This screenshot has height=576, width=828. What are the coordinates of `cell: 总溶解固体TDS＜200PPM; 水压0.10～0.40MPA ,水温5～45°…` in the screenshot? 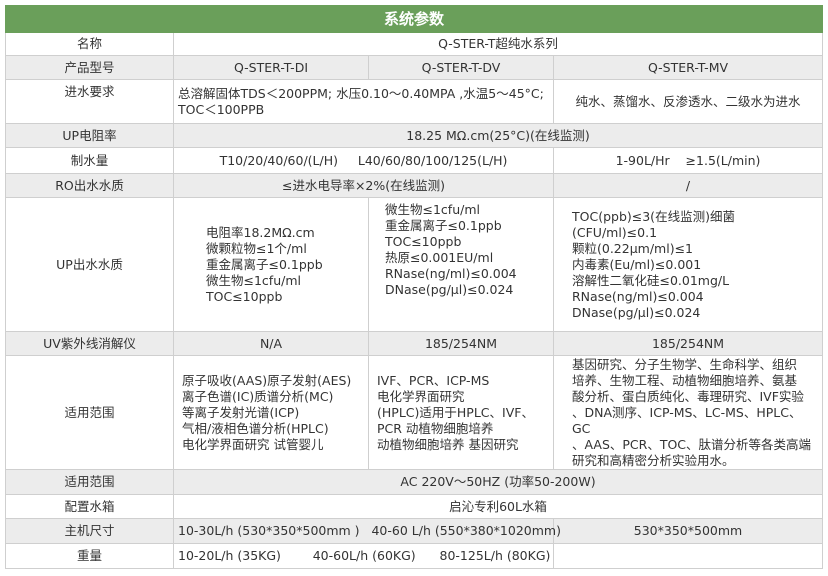 It's located at (363, 101).